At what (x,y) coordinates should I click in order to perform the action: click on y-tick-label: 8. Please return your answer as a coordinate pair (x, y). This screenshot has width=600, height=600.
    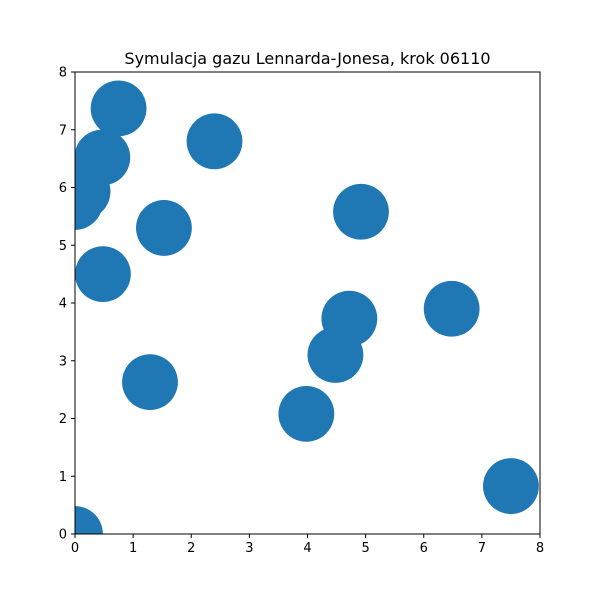
    Looking at the image, I should click on (63, 73).